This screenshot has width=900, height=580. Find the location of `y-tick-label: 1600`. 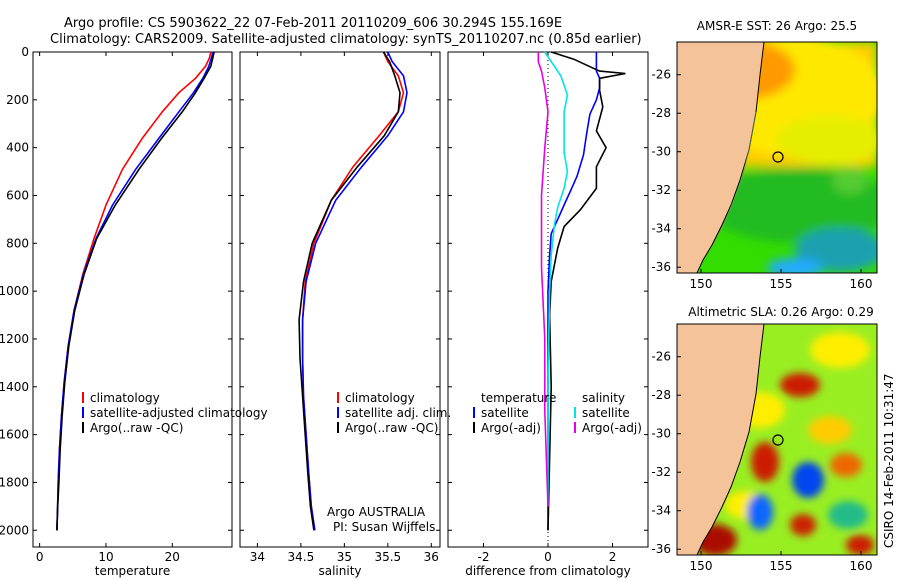

y-tick-label: 1600 is located at coordinates (14, 435).